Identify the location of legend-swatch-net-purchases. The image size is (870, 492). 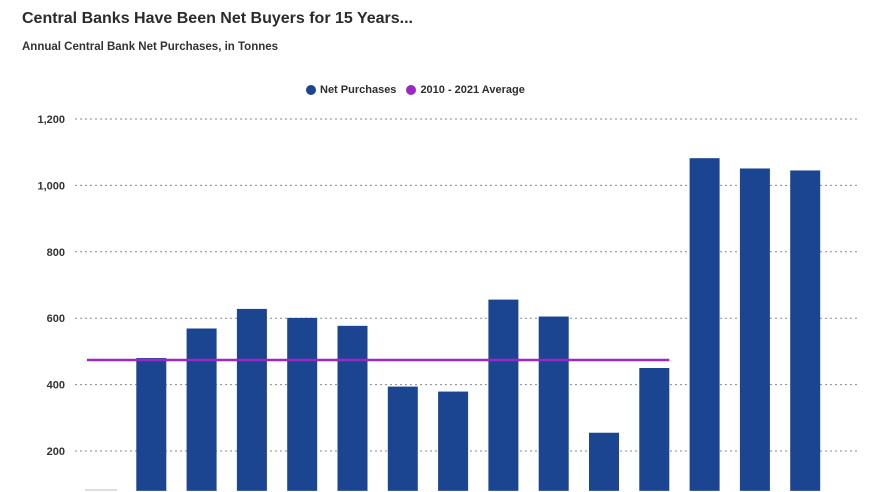
(311, 90).